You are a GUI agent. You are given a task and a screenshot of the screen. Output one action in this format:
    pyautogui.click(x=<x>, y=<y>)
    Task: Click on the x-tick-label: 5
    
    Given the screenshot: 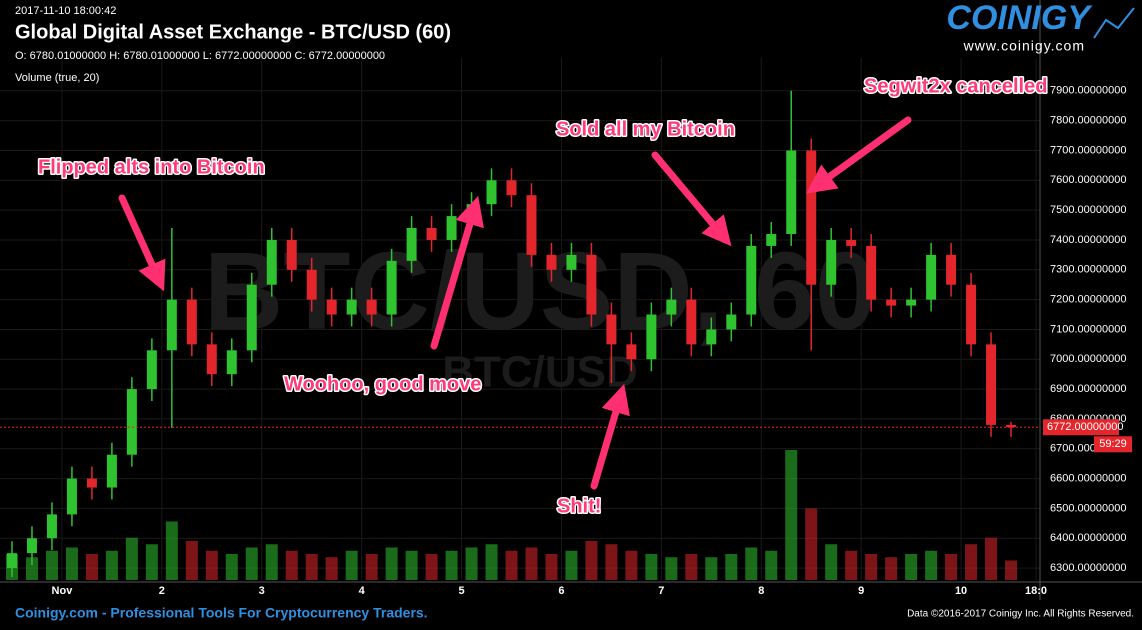 What is the action you would take?
    pyautogui.click(x=461, y=591)
    